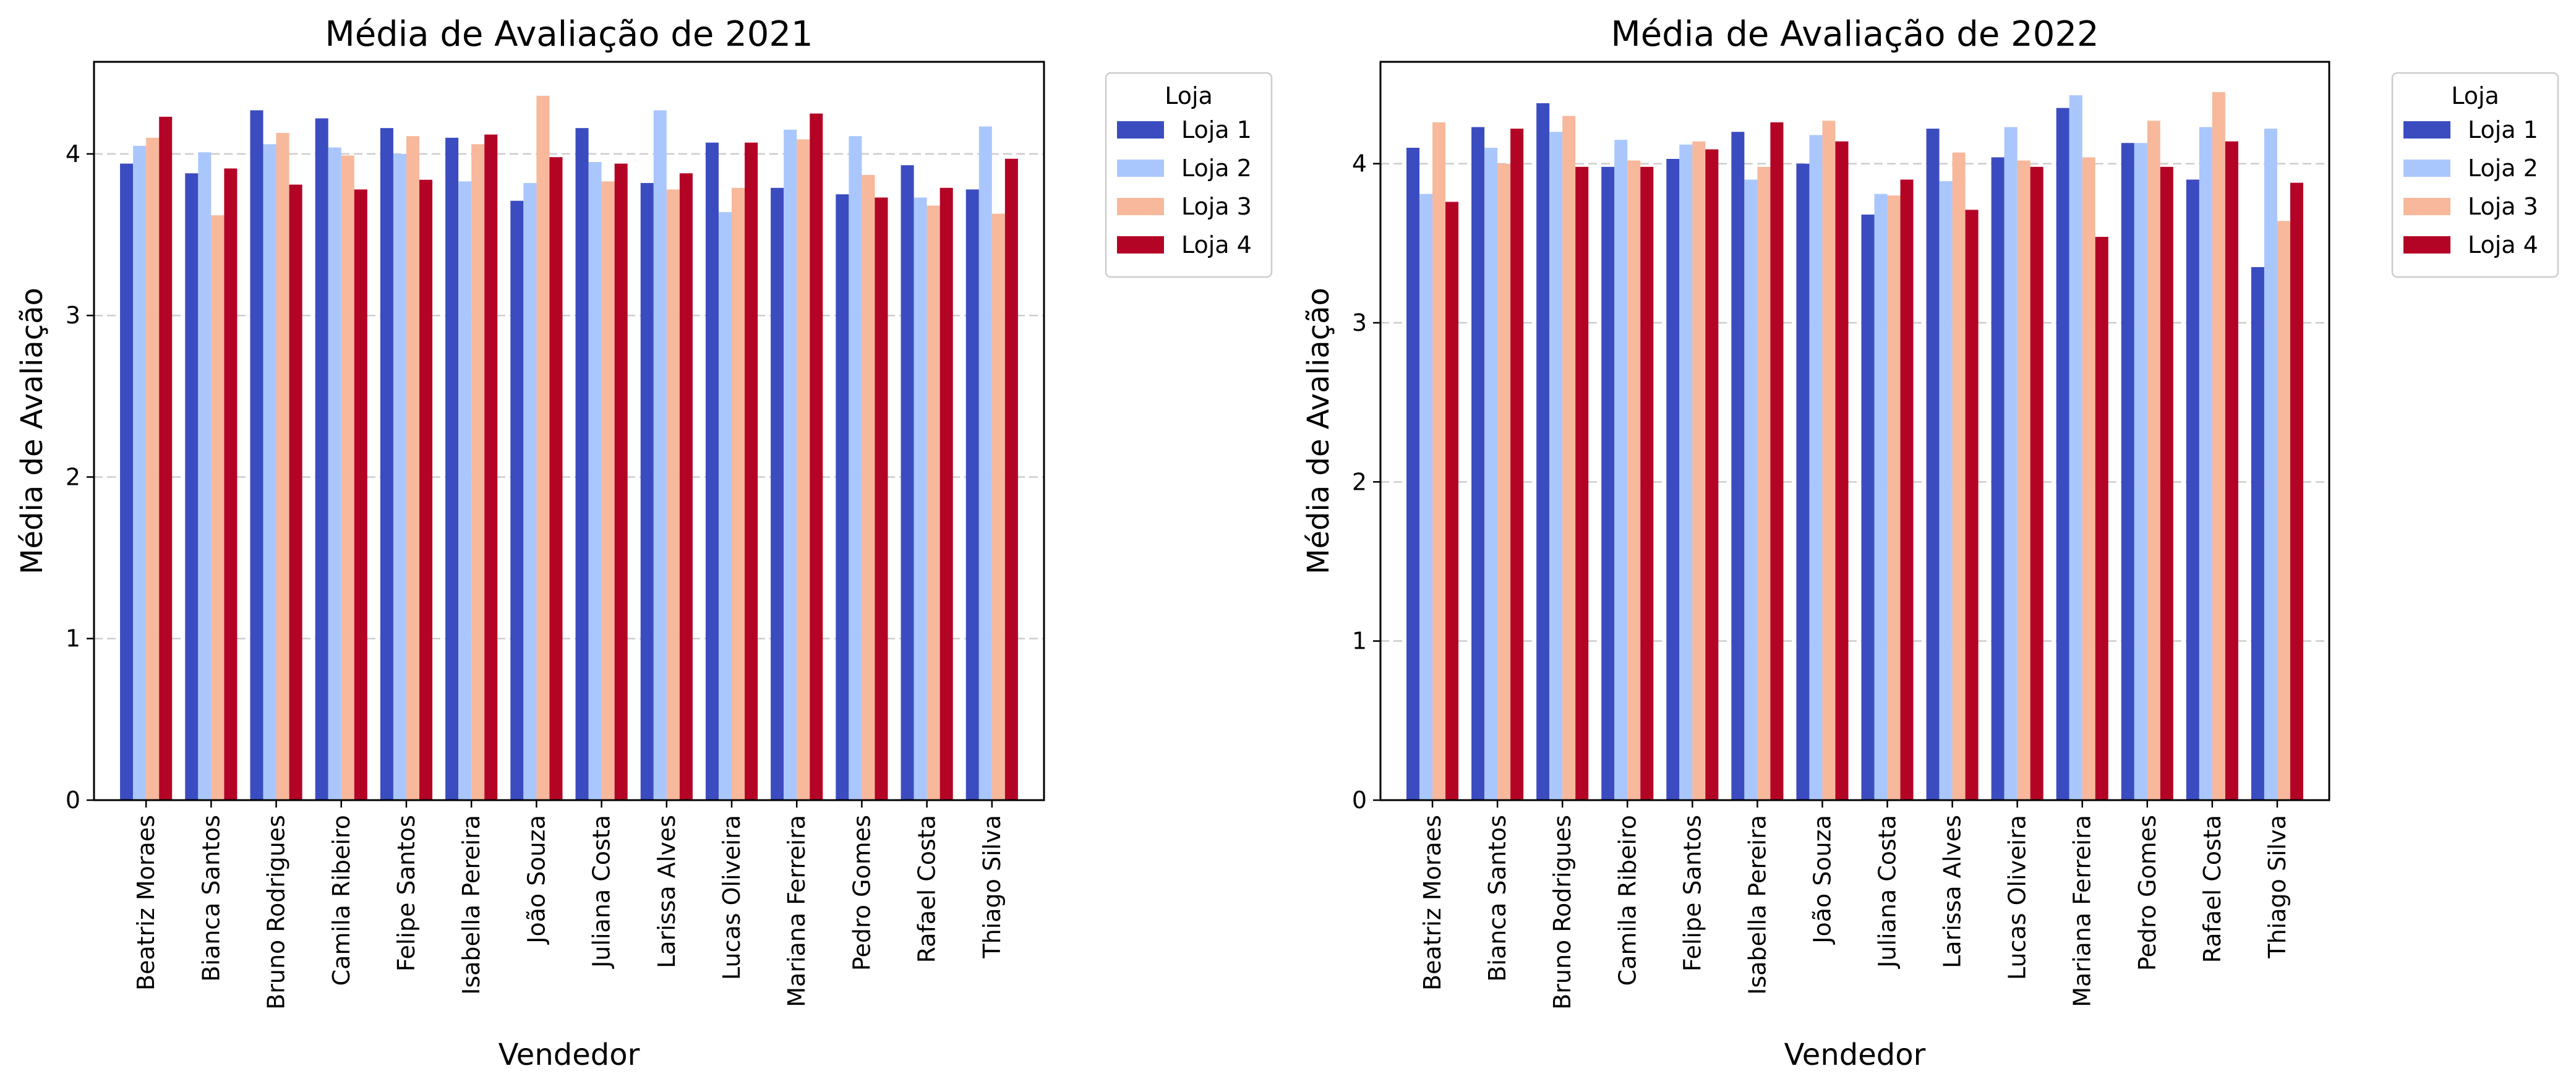 The image size is (2576, 1092). What do you see at coordinates (666, 891) in the screenshot?
I see `x-tick-label: Larissa Alves` at bounding box center [666, 891].